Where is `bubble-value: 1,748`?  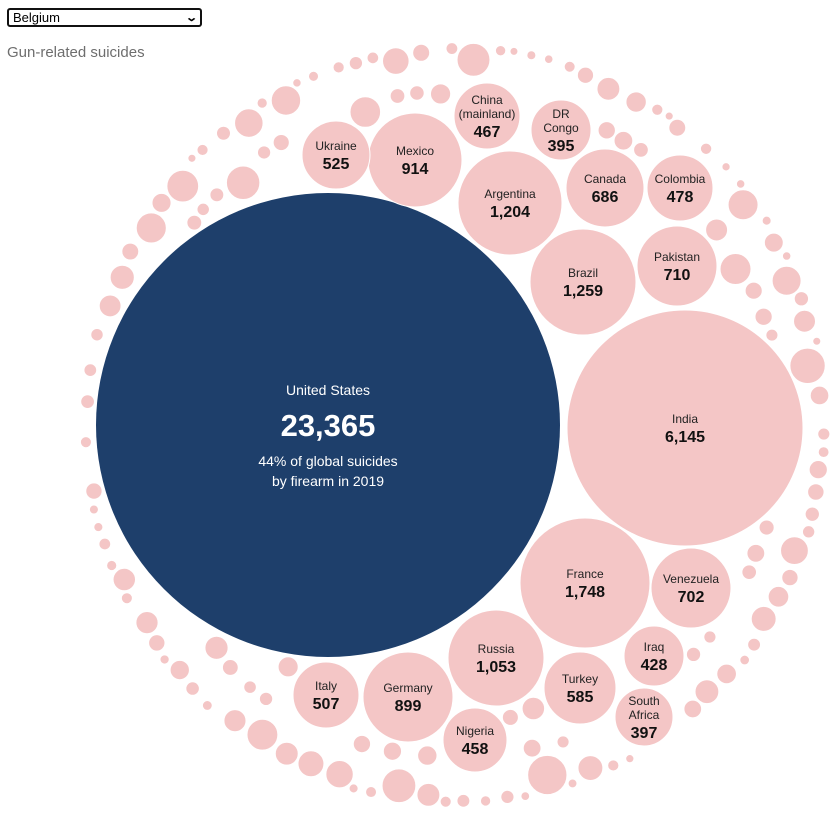 bubble-value: 1,748 is located at coordinates (585, 592).